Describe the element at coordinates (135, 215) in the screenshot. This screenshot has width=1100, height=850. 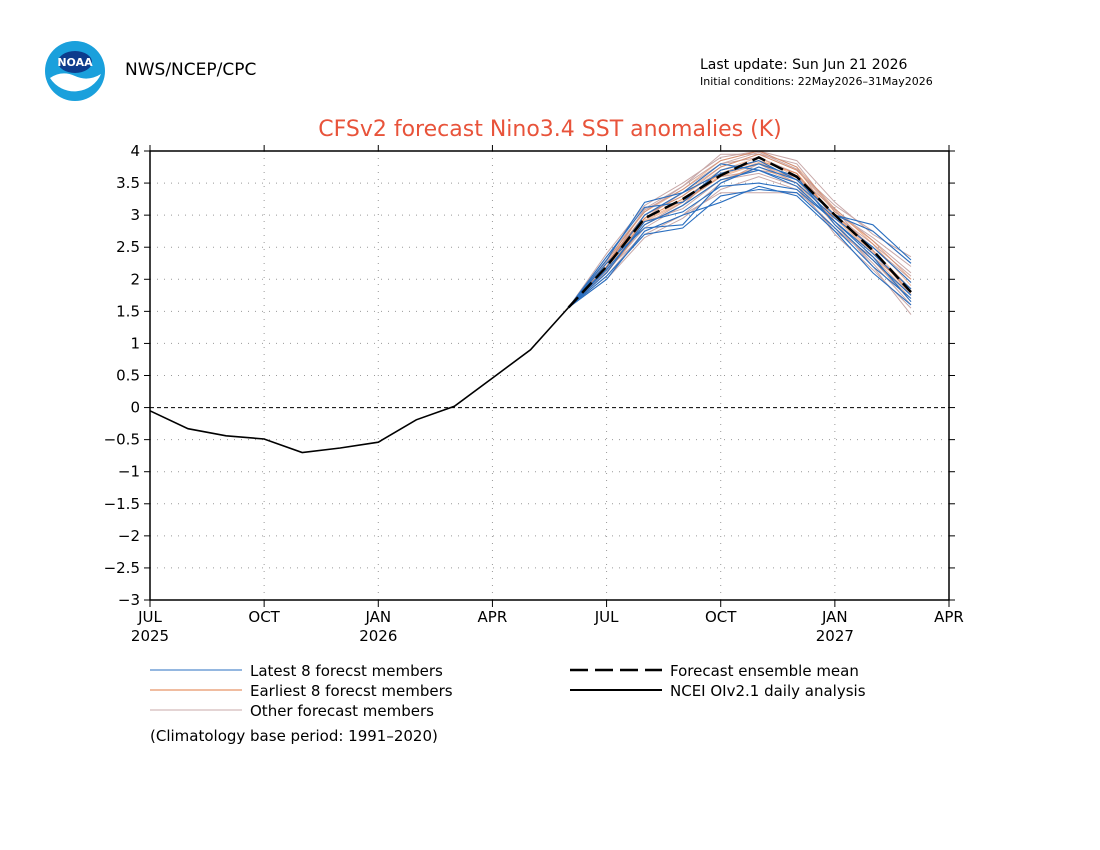
I see `y-tick-label: 3` at that location.